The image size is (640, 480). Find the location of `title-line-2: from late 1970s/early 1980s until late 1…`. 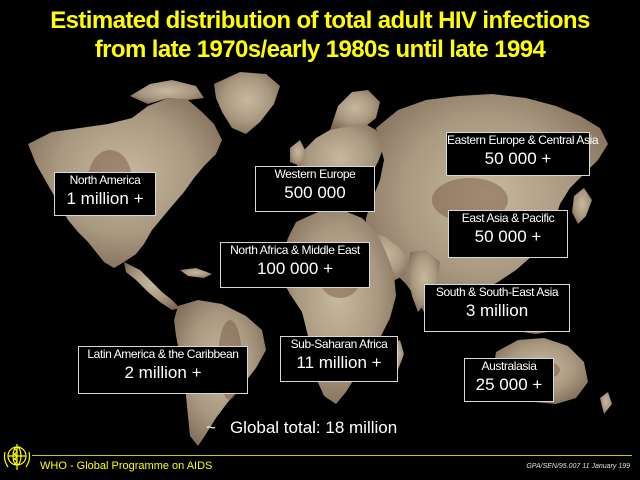

title-line-2: from late 1970s/early 1980s until late 1… is located at coordinates (320, 49).